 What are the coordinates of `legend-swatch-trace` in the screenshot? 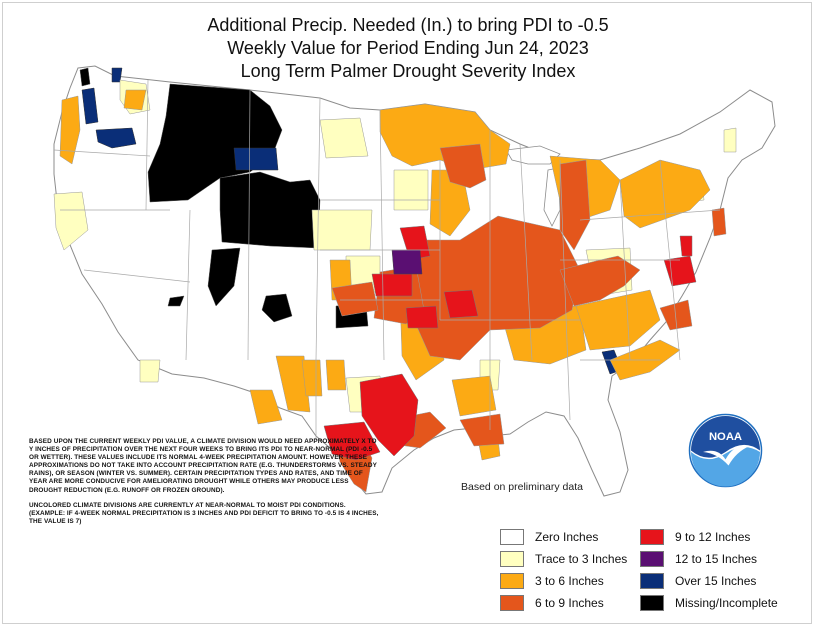 It's located at (512, 559).